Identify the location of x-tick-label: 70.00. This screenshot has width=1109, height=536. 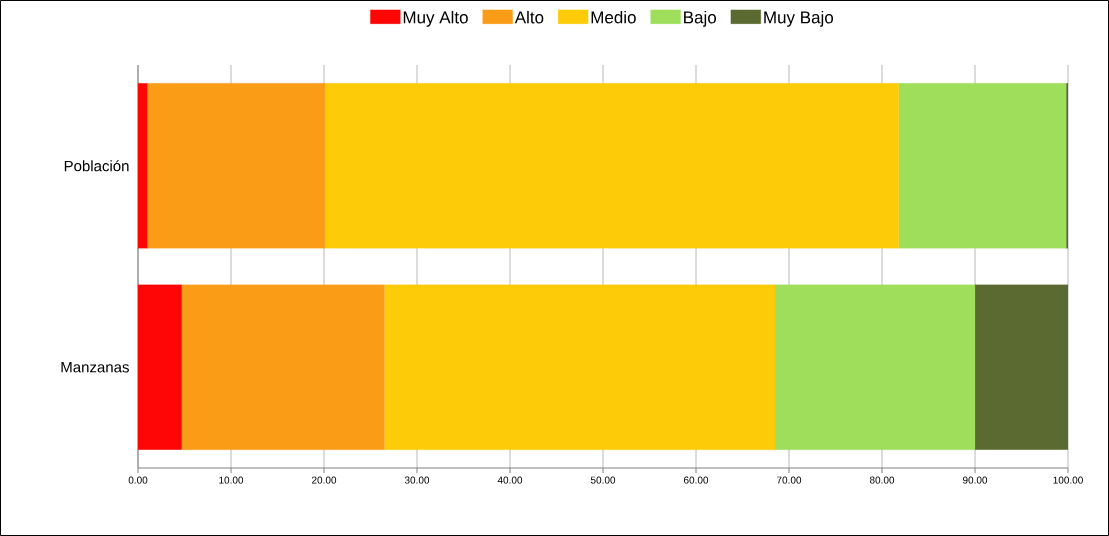
(789, 480).